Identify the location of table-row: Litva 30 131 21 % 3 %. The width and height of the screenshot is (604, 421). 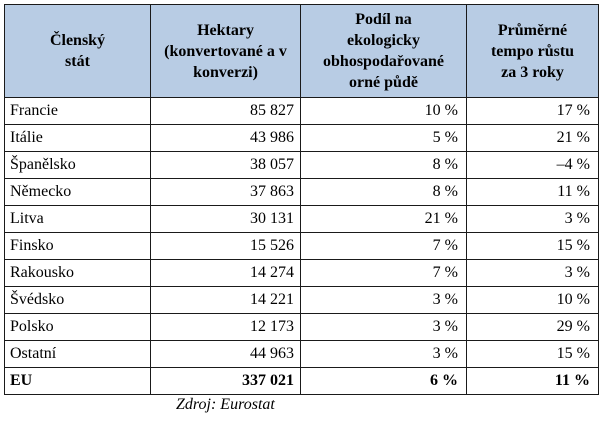
(301, 219).